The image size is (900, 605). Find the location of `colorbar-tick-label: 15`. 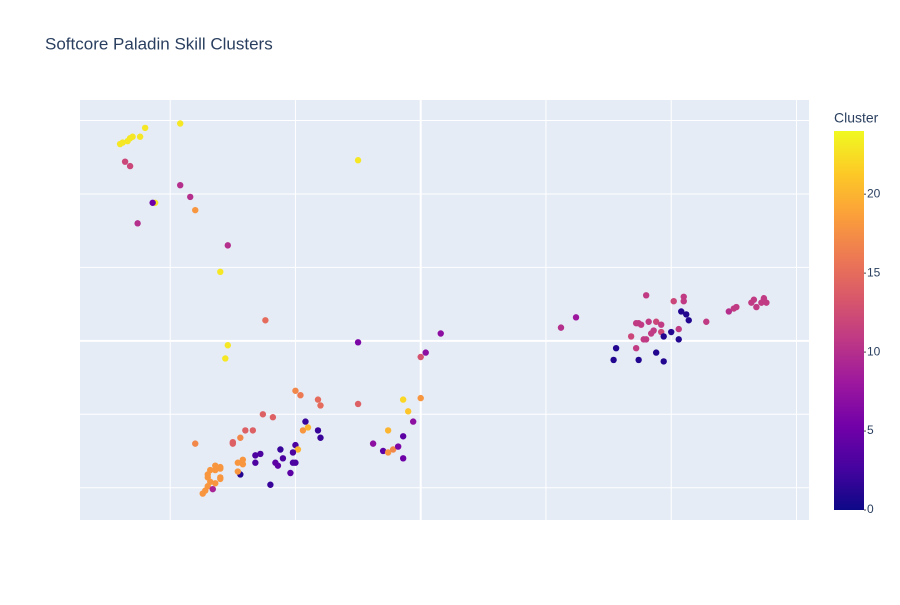

colorbar-tick-label: 15 is located at coordinates (874, 272).